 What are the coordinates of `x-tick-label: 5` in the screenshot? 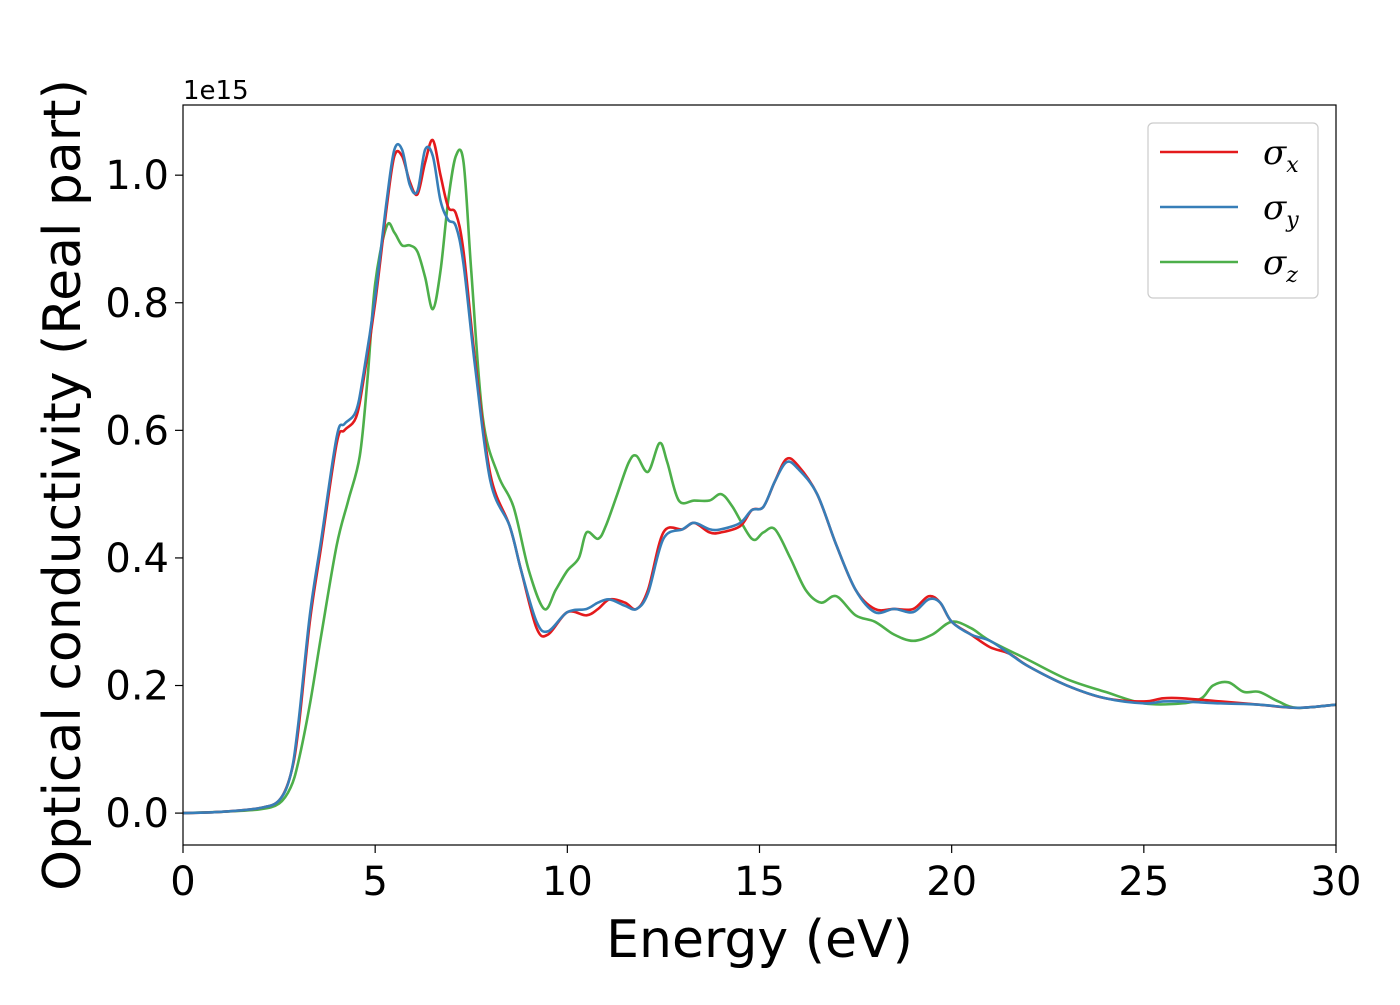 It's located at (374, 882).